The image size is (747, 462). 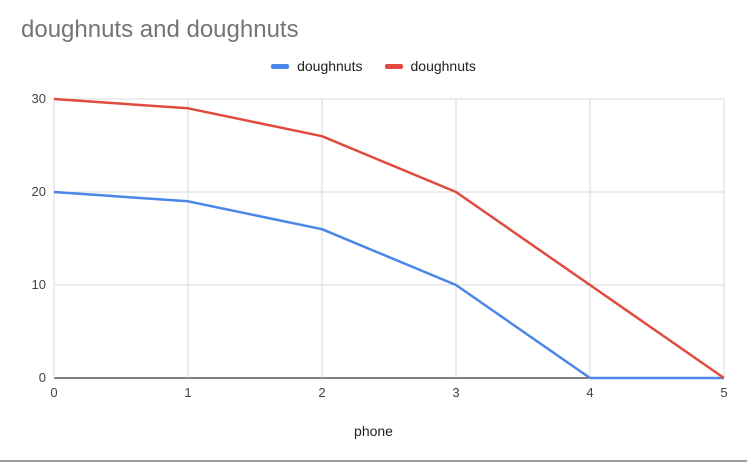 I want to click on legend-item-series-2: doughnuts, so click(x=430, y=66).